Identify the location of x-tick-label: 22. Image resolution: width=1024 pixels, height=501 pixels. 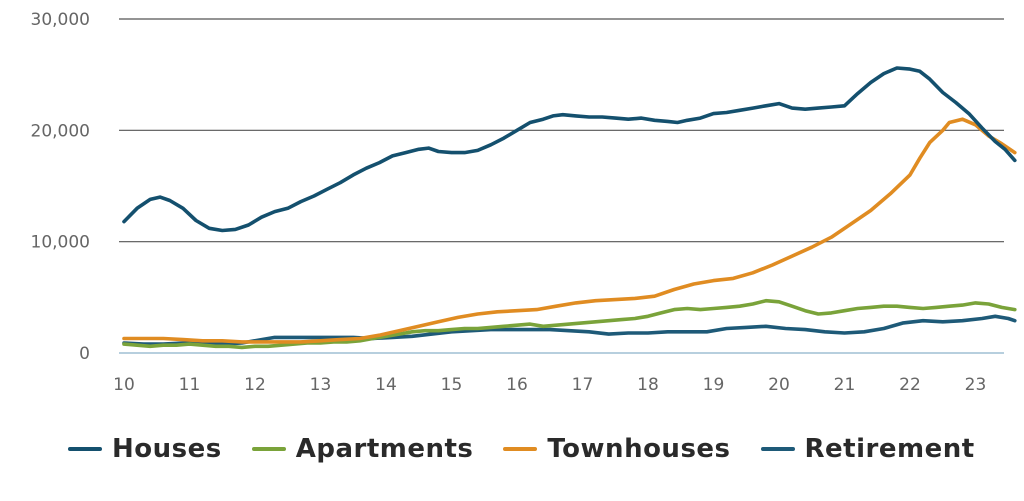
(910, 385).